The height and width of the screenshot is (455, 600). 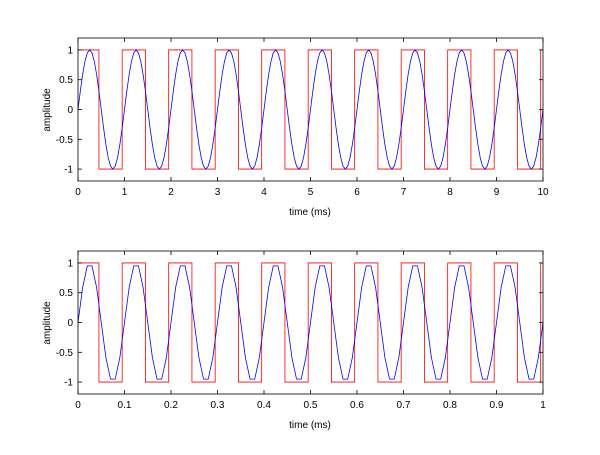 What do you see at coordinates (171, 192) in the screenshot?
I see `x-tick-label-top: 2` at bounding box center [171, 192].